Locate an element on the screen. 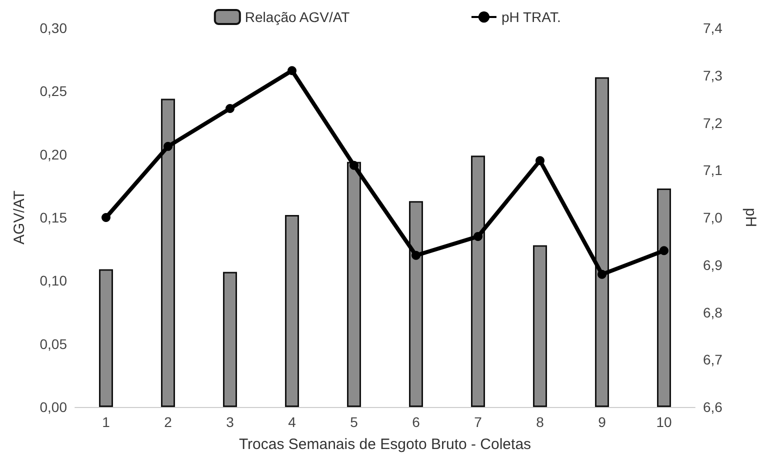  y2-tick-label: 6,8 is located at coordinates (713, 312).